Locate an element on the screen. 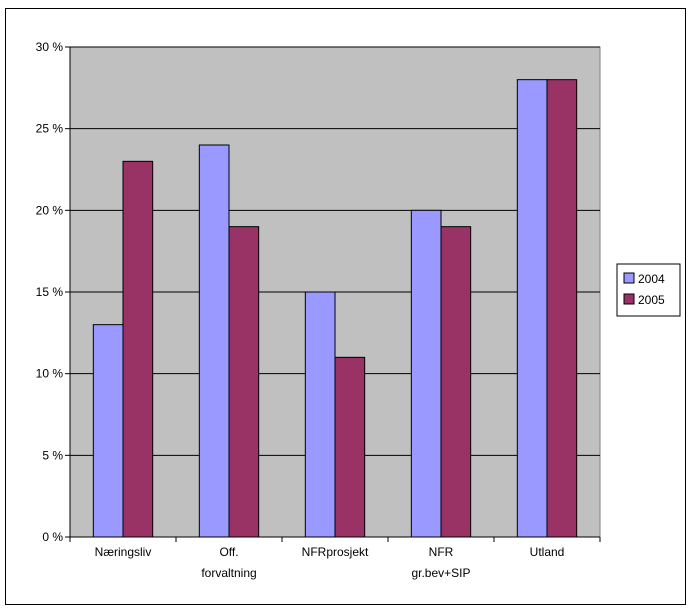  x-category-label: Off. forvaltning is located at coordinates (228, 562).